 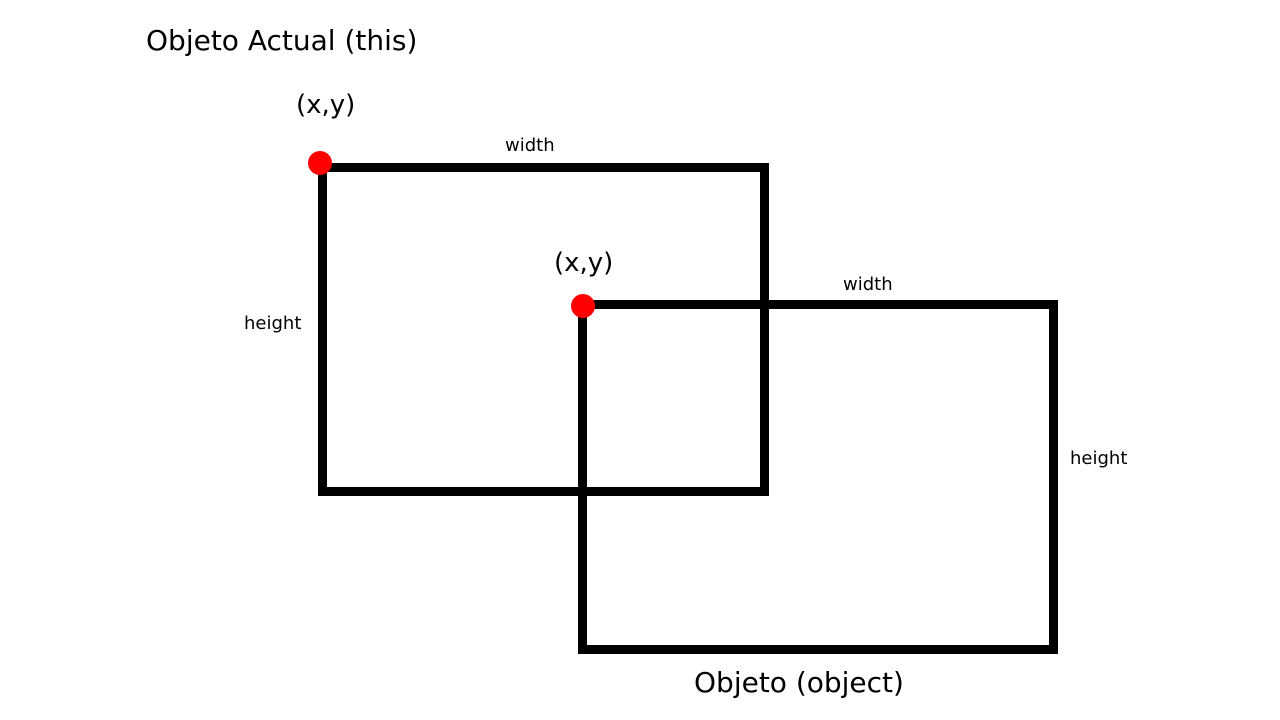 I want to click on other-object-origin-point, so click(x=583, y=306).